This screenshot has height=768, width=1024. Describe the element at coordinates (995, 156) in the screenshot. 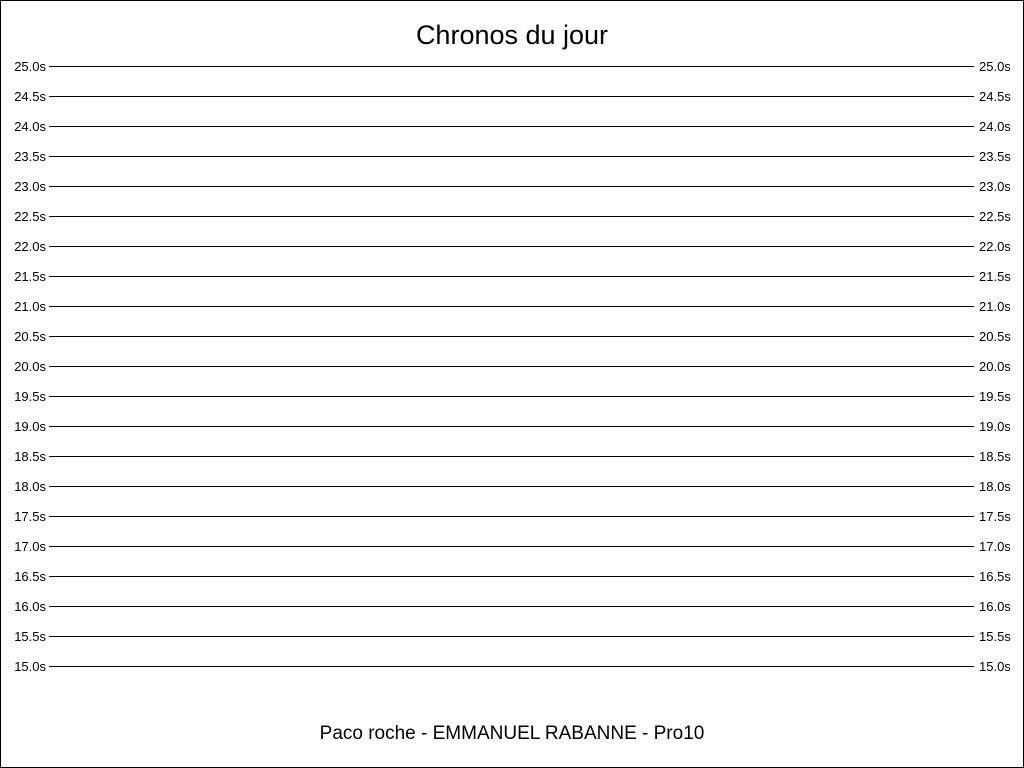

I see `y-tick-label-right: 23.5s` at that location.